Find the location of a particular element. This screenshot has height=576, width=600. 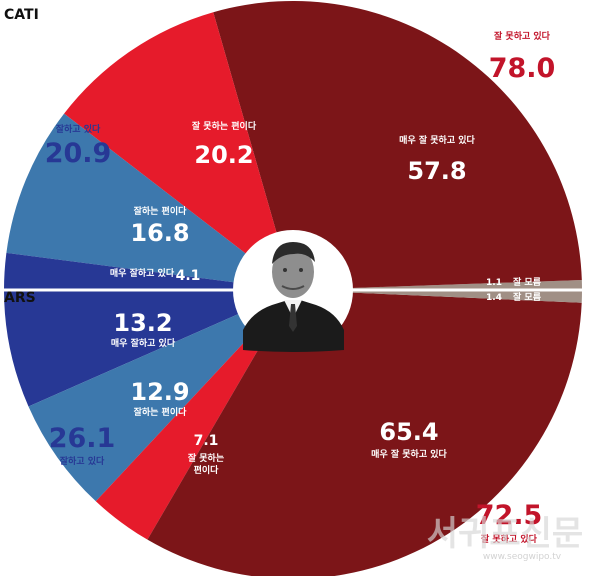

cati-seg0-value: 57.8 is located at coordinates (436, 171).